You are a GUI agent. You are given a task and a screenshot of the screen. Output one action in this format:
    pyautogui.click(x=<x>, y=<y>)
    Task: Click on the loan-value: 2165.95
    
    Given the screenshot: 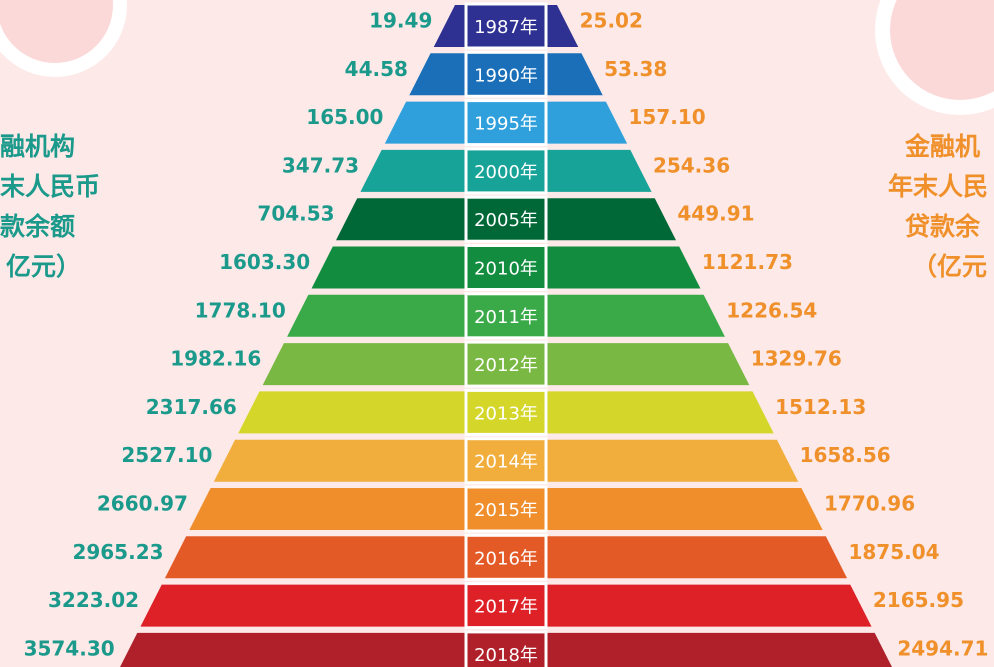 What is the action you would take?
    pyautogui.click(x=918, y=600)
    